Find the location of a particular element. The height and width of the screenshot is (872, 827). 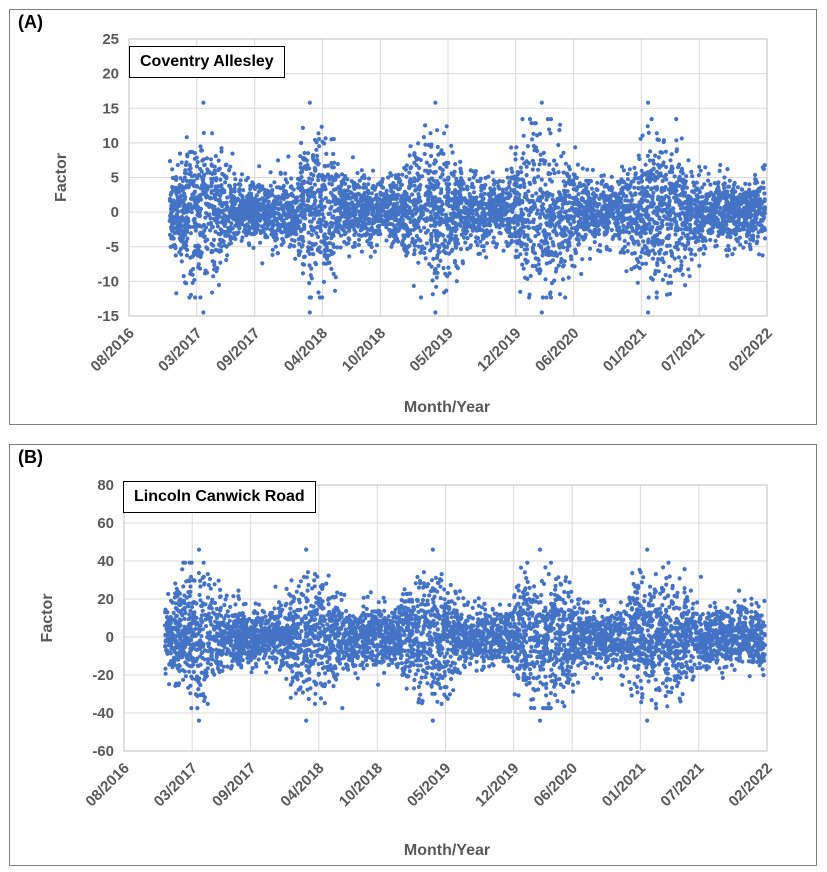

x-tick-label: 04/2018 is located at coordinates (306, 350).